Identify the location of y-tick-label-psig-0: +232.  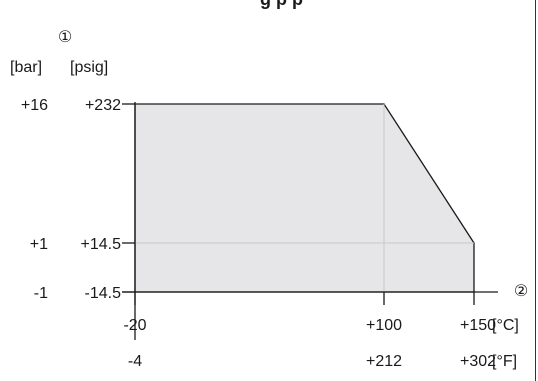
(103, 105).